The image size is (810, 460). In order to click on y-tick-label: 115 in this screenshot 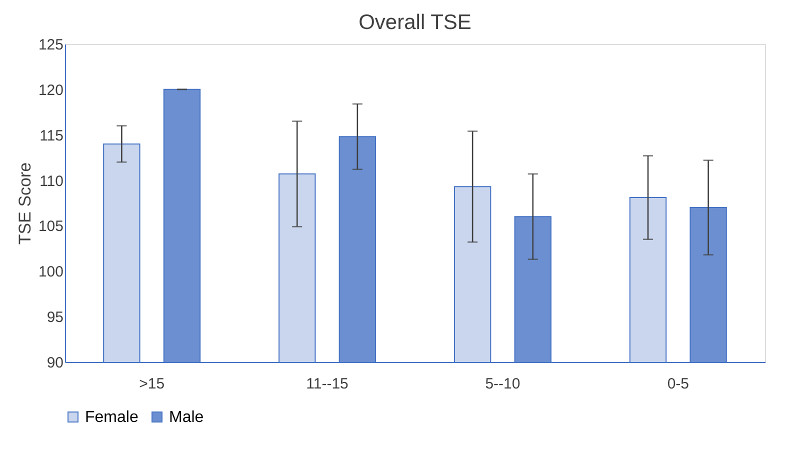, I will do `click(52, 135)`.